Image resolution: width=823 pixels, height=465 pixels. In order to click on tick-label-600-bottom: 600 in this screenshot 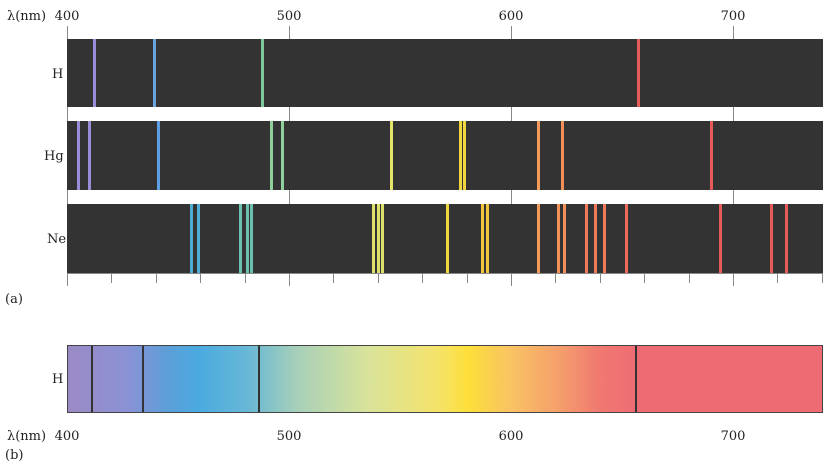, I will do `click(511, 436)`.